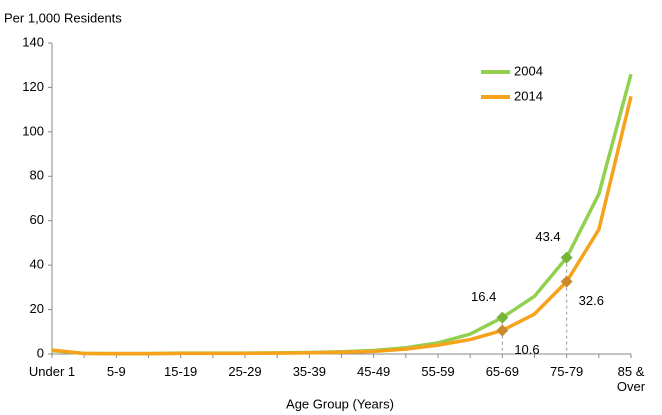 The width and height of the screenshot is (662, 415). I want to click on x-tick-label: 35-39, so click(309, 371).